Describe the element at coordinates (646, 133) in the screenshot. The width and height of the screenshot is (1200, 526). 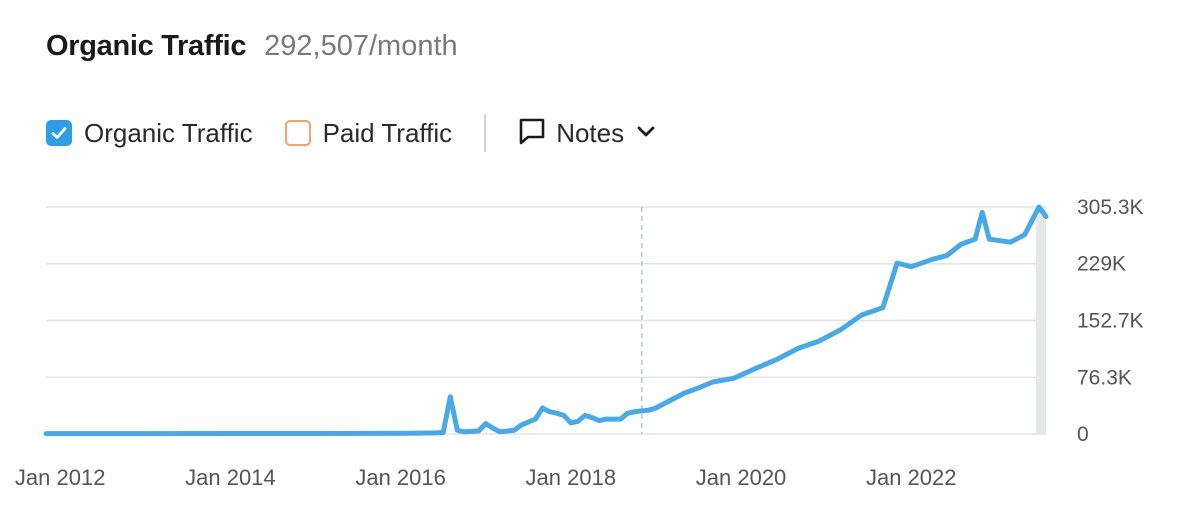
I see `chevron-down-icon` at that location.